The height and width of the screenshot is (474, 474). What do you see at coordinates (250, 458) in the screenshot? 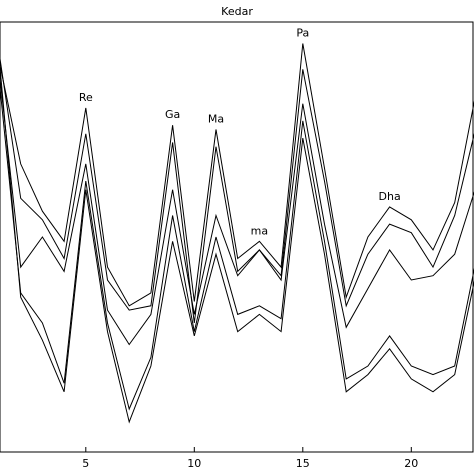
I see `x-axis-ticks: 5 10 15 20` at bounding box center [250, 458].